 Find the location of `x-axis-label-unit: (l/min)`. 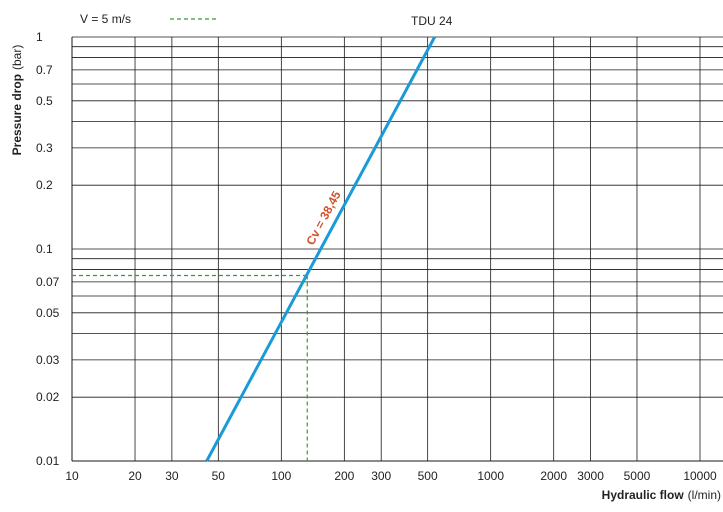

x-axis-label-unit: (l/min) is located at coordinates (704, 495).